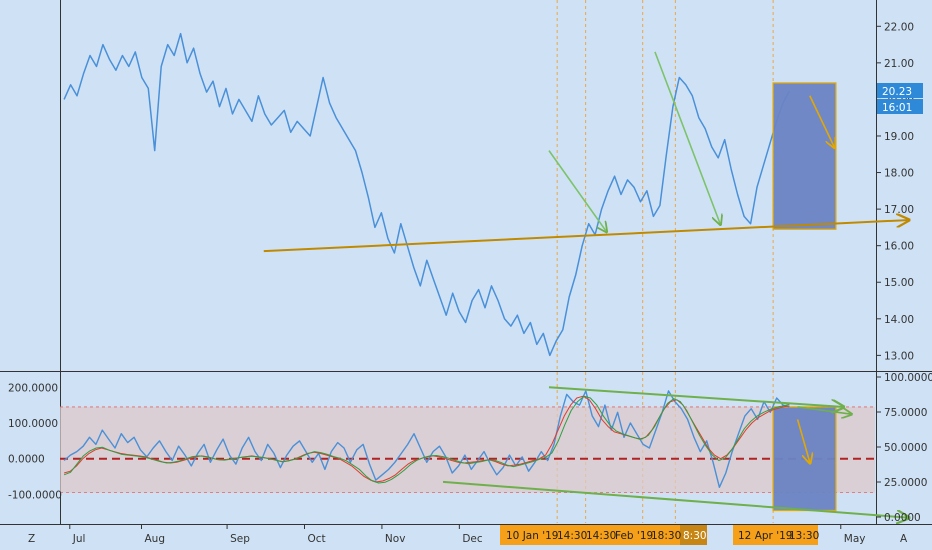 The image size is (932, 550). I want to click on month-label: Oct, so click(317, 539).